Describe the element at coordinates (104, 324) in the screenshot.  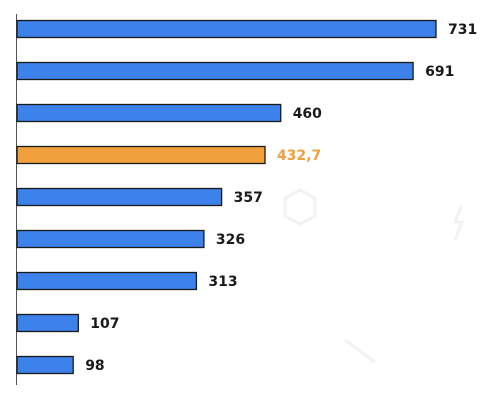
I see `value-label-8: 107` at that location.